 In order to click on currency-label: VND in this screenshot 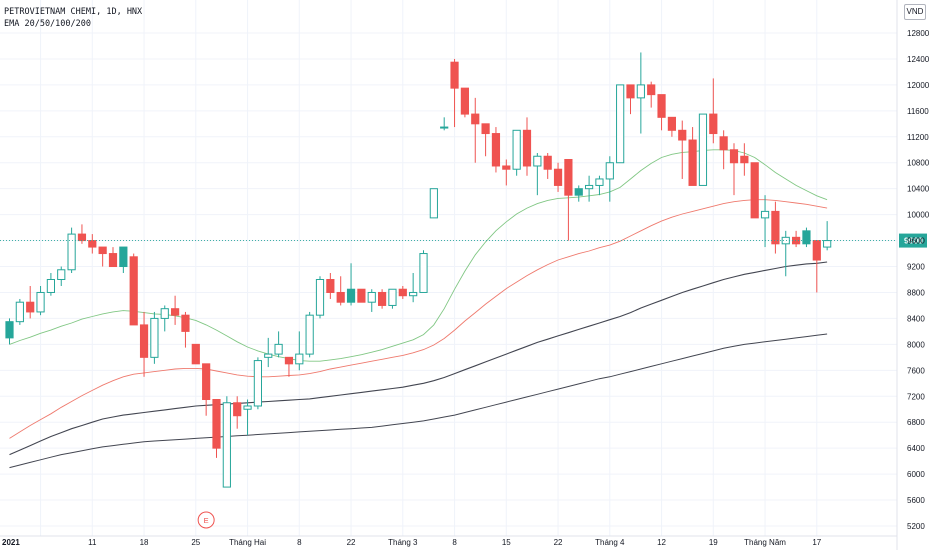, I will do `click(915, 12)`.